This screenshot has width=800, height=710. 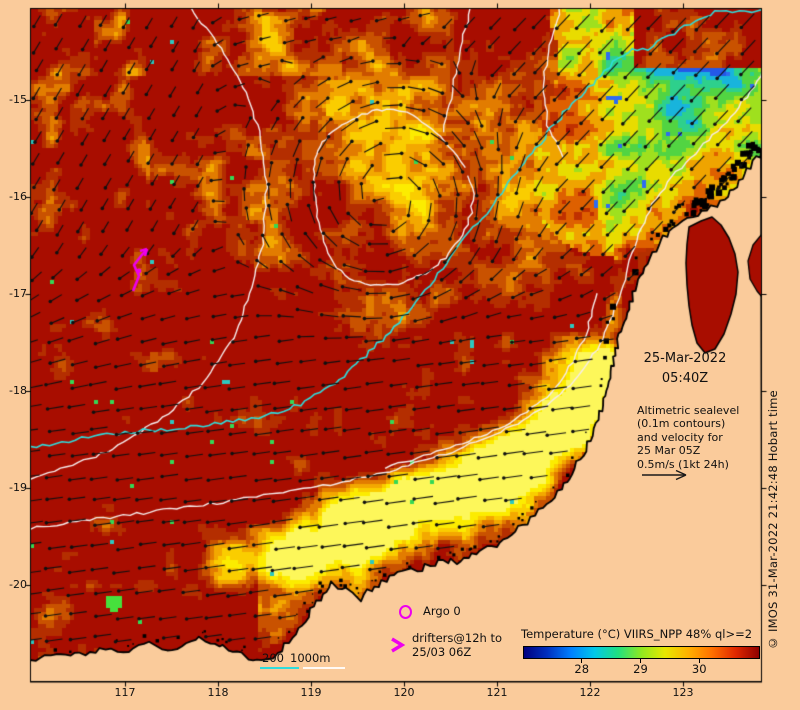 I want to click on isobath-200m-label: 200, so click(x=273, y=658).